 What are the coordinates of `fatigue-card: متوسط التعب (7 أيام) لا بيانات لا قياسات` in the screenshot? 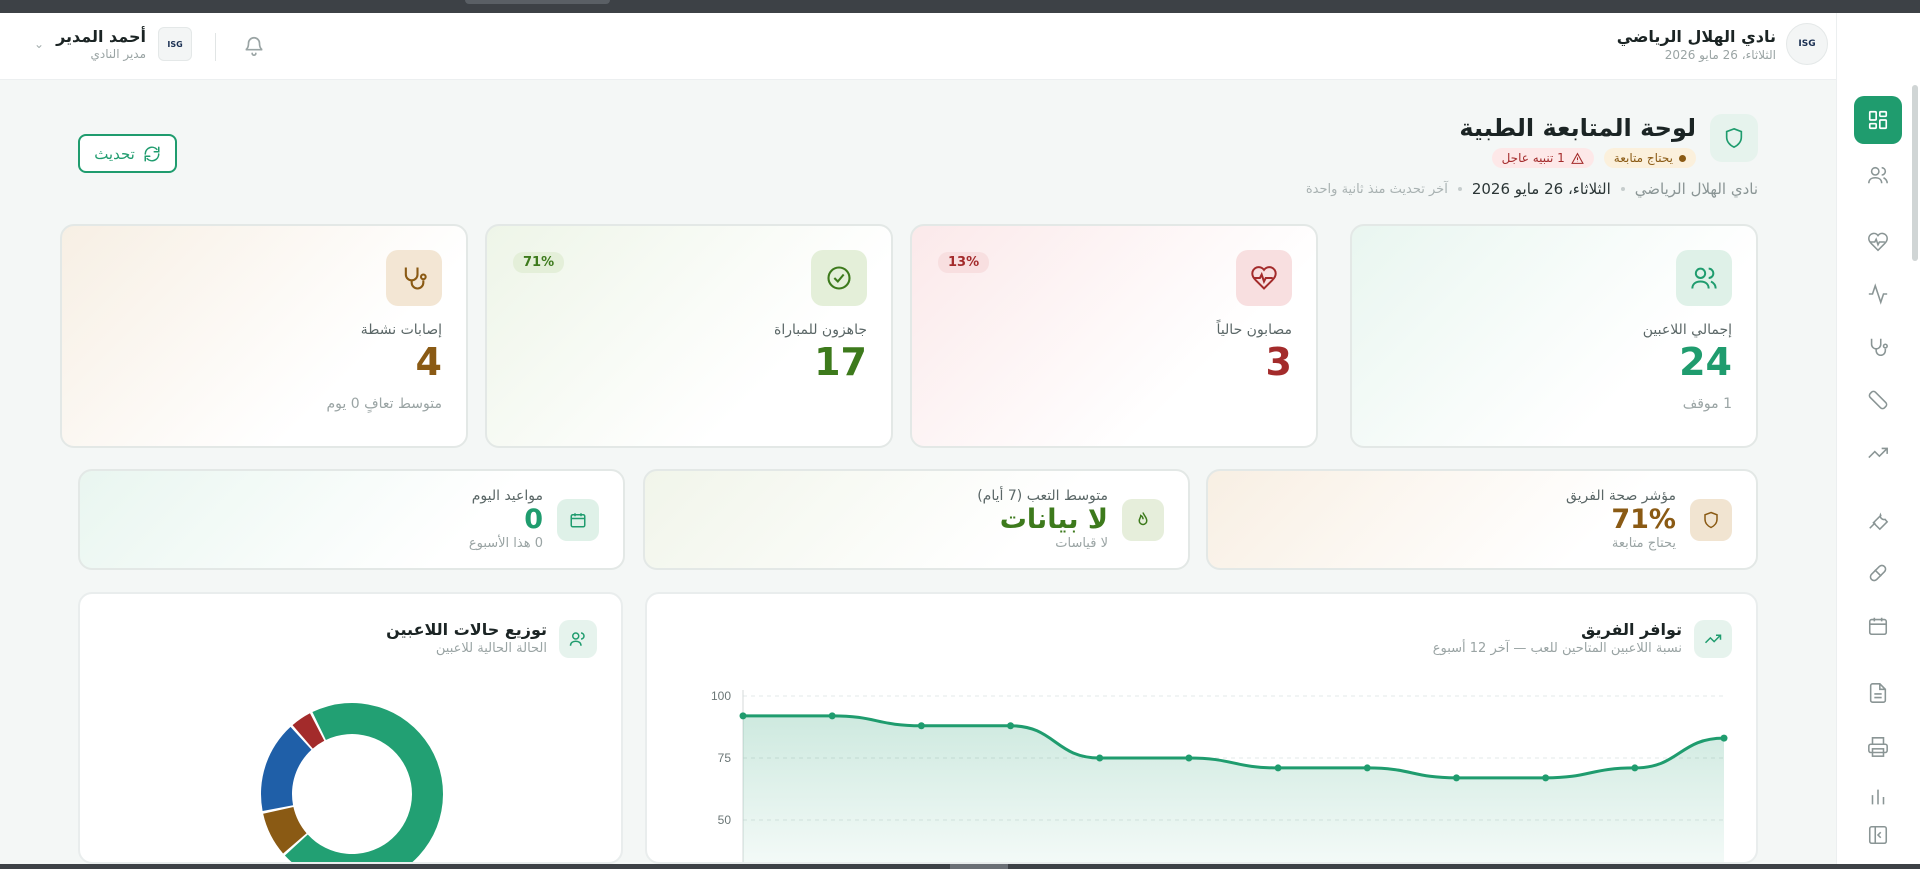 It's located at (916, 519).